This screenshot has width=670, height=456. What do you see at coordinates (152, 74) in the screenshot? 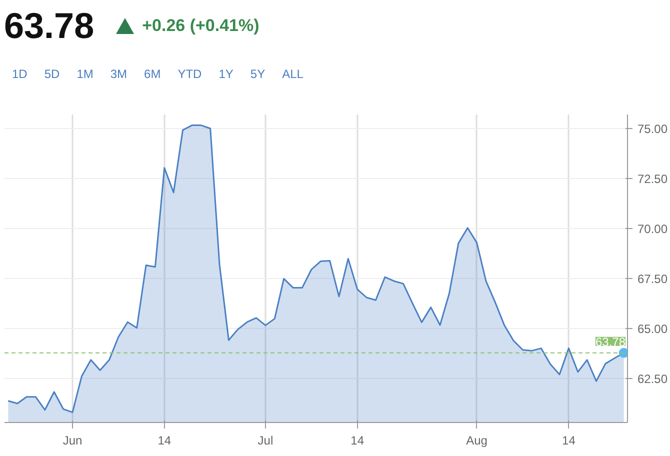
I see `text: 6M` at bounding box center [152, 74].